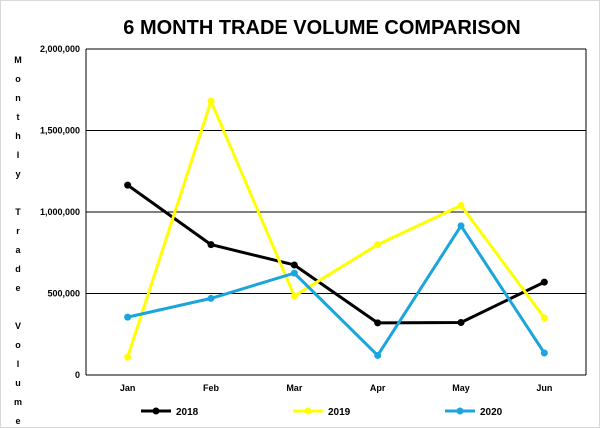  What do you see at coordinates (18, 402) in the screenshot?
I see `y-axis-label-char: m` at bounding box center [18, 402].